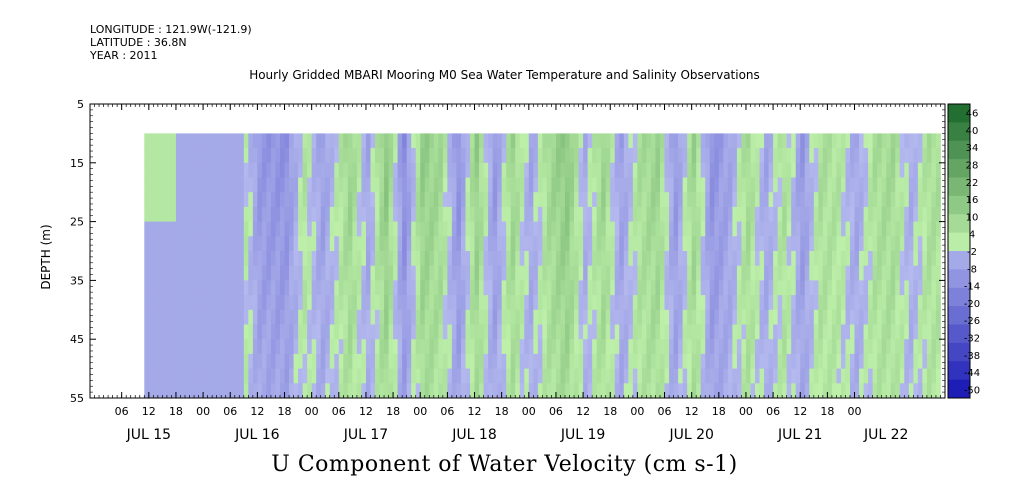 The width and height of the screenshot is (1009, 504). Describe the element at coordinates (393, 411) in the screenshot. I see `x-tick-label: 18` at that location.